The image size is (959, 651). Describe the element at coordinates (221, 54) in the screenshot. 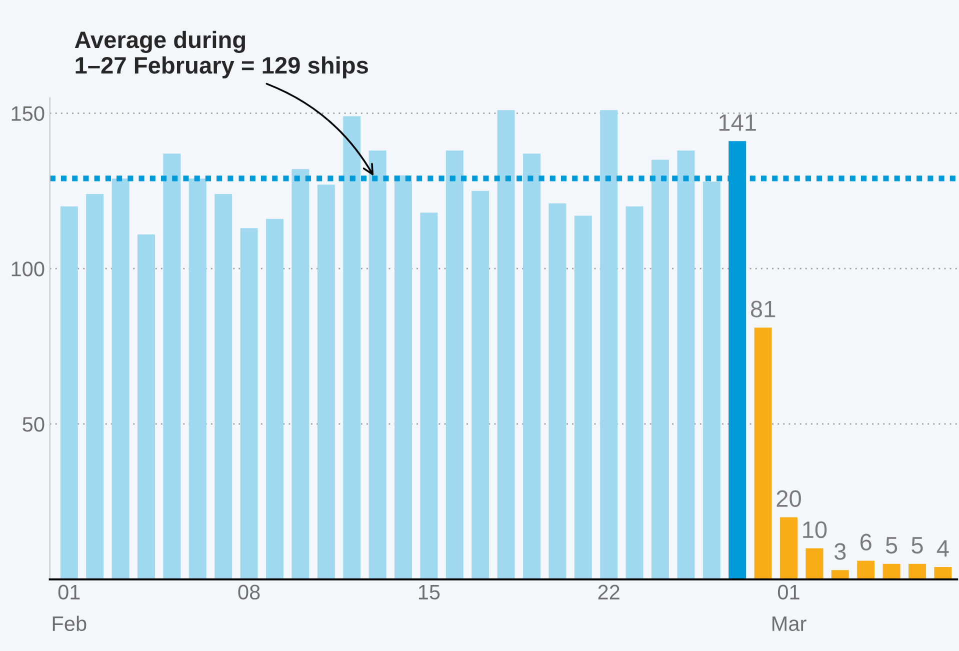

I see `ref-line-label: Average during 1–27 February = 129 ships` at that location.